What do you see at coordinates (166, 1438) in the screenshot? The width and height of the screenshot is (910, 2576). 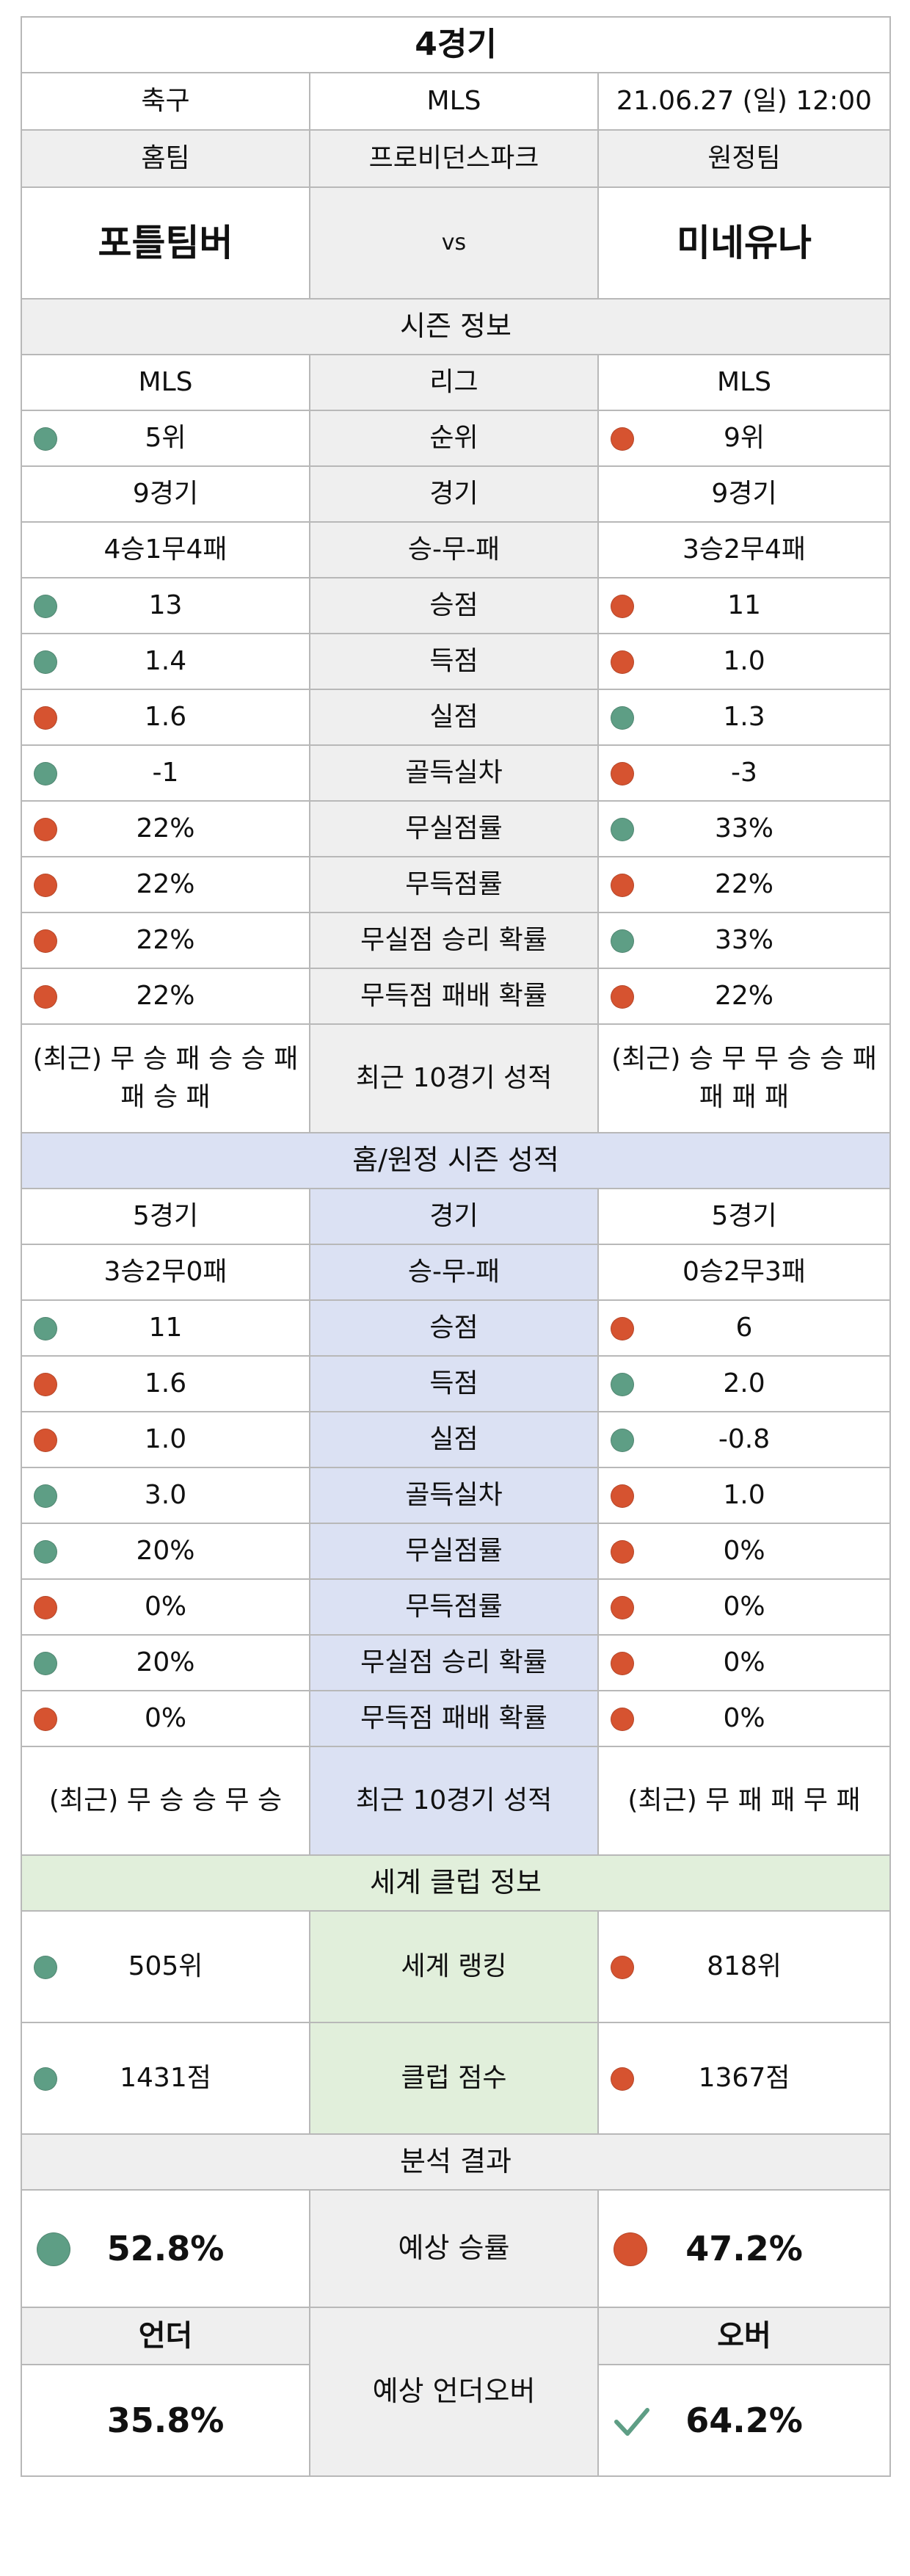 I see `home-value: 1.0` at bounding box center [166, 1438].